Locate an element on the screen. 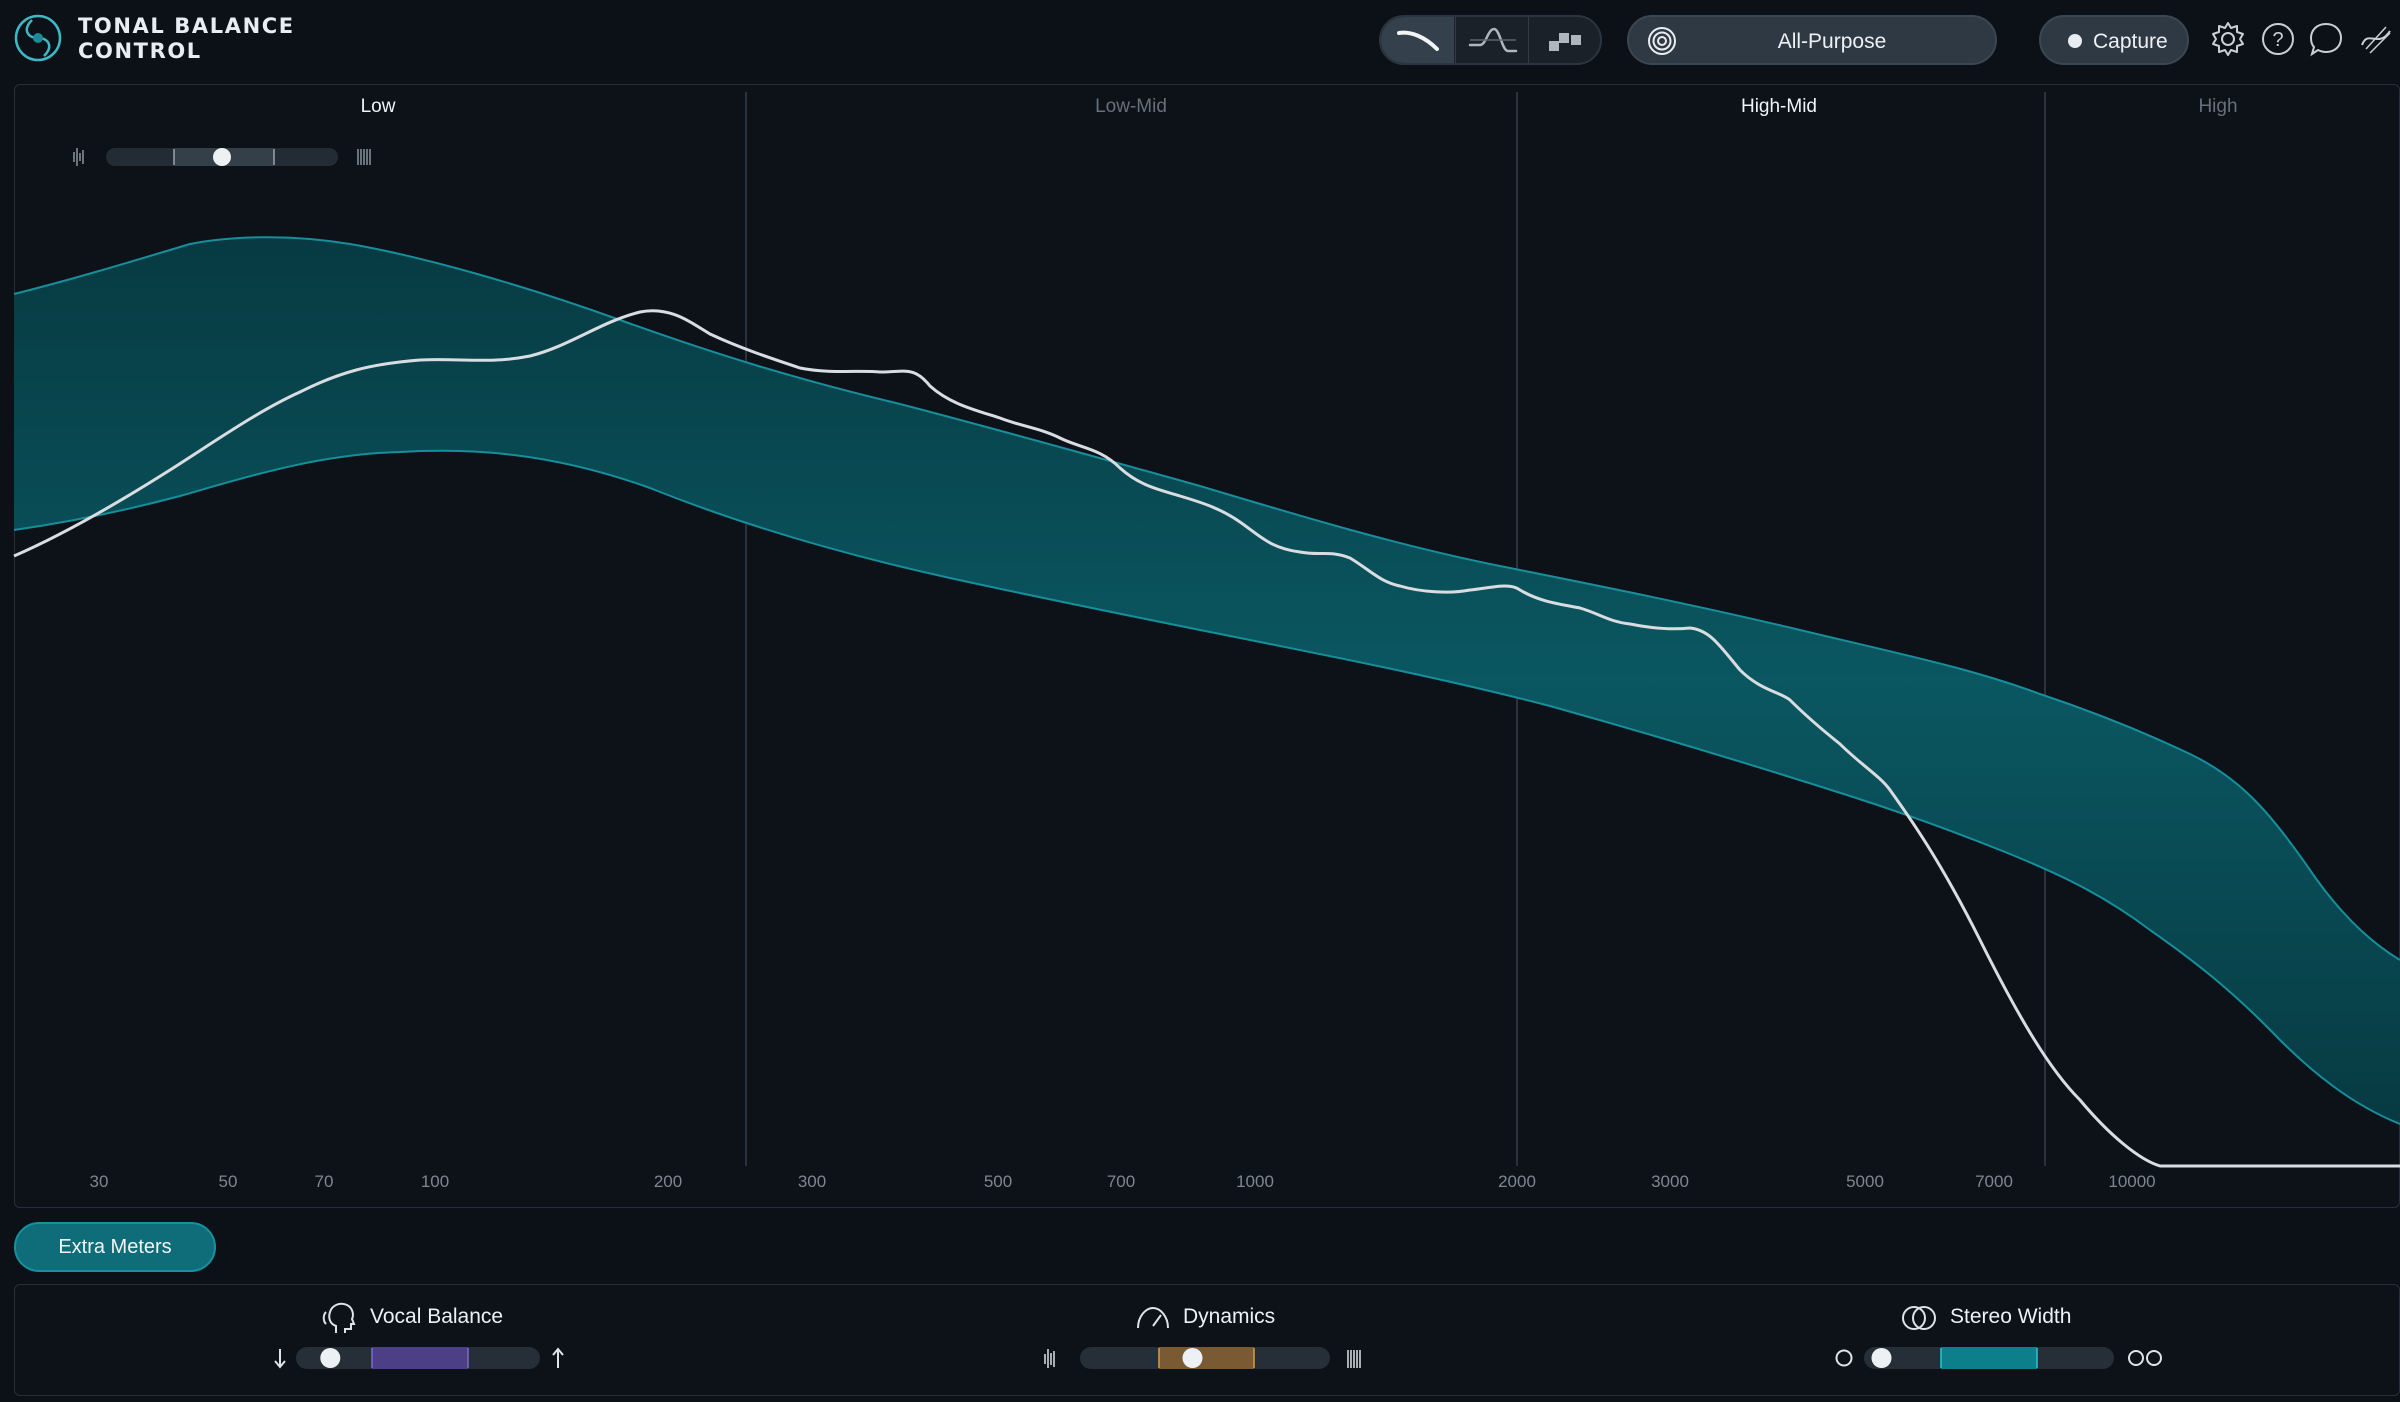  mono-circle-icon is located at coordinates (1844, 1358).